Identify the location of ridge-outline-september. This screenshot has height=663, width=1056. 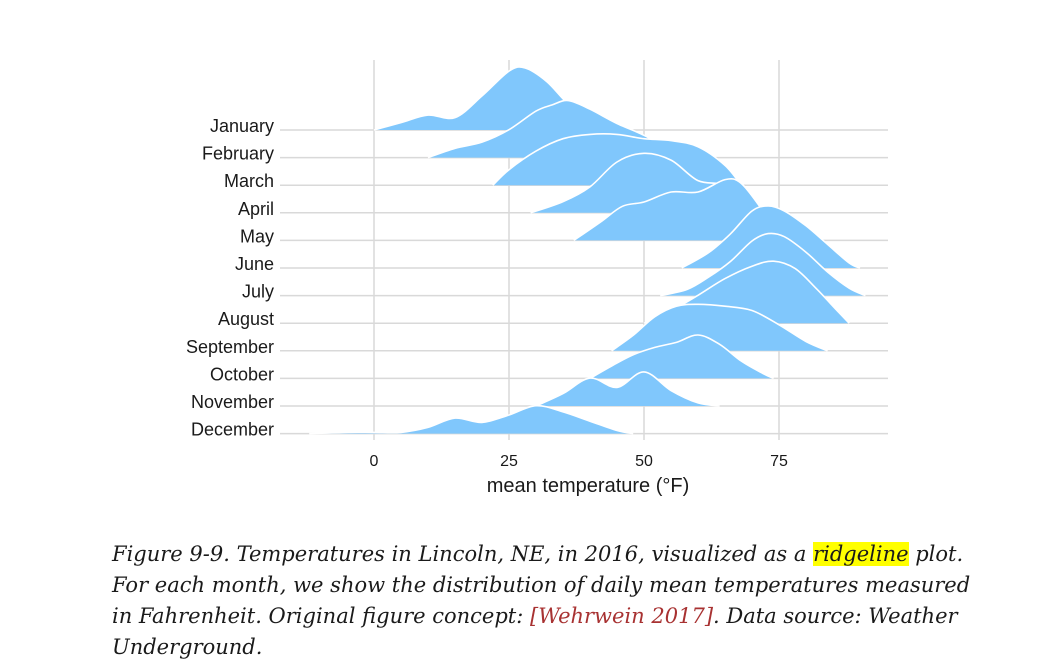
(719, 327).